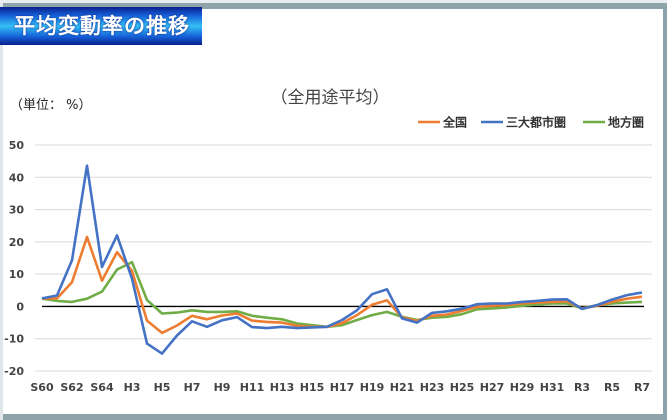  What do you see at coordinates (192, 387) in the screenshot?
I see `x-tick-label: H7` at bounding box center [192, 387].